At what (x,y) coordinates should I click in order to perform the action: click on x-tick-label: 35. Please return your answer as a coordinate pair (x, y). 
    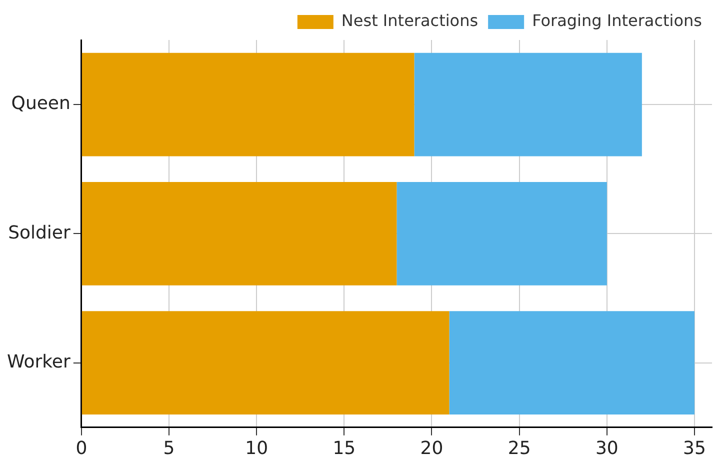
    Looking at the image, I should click on (694, 448).